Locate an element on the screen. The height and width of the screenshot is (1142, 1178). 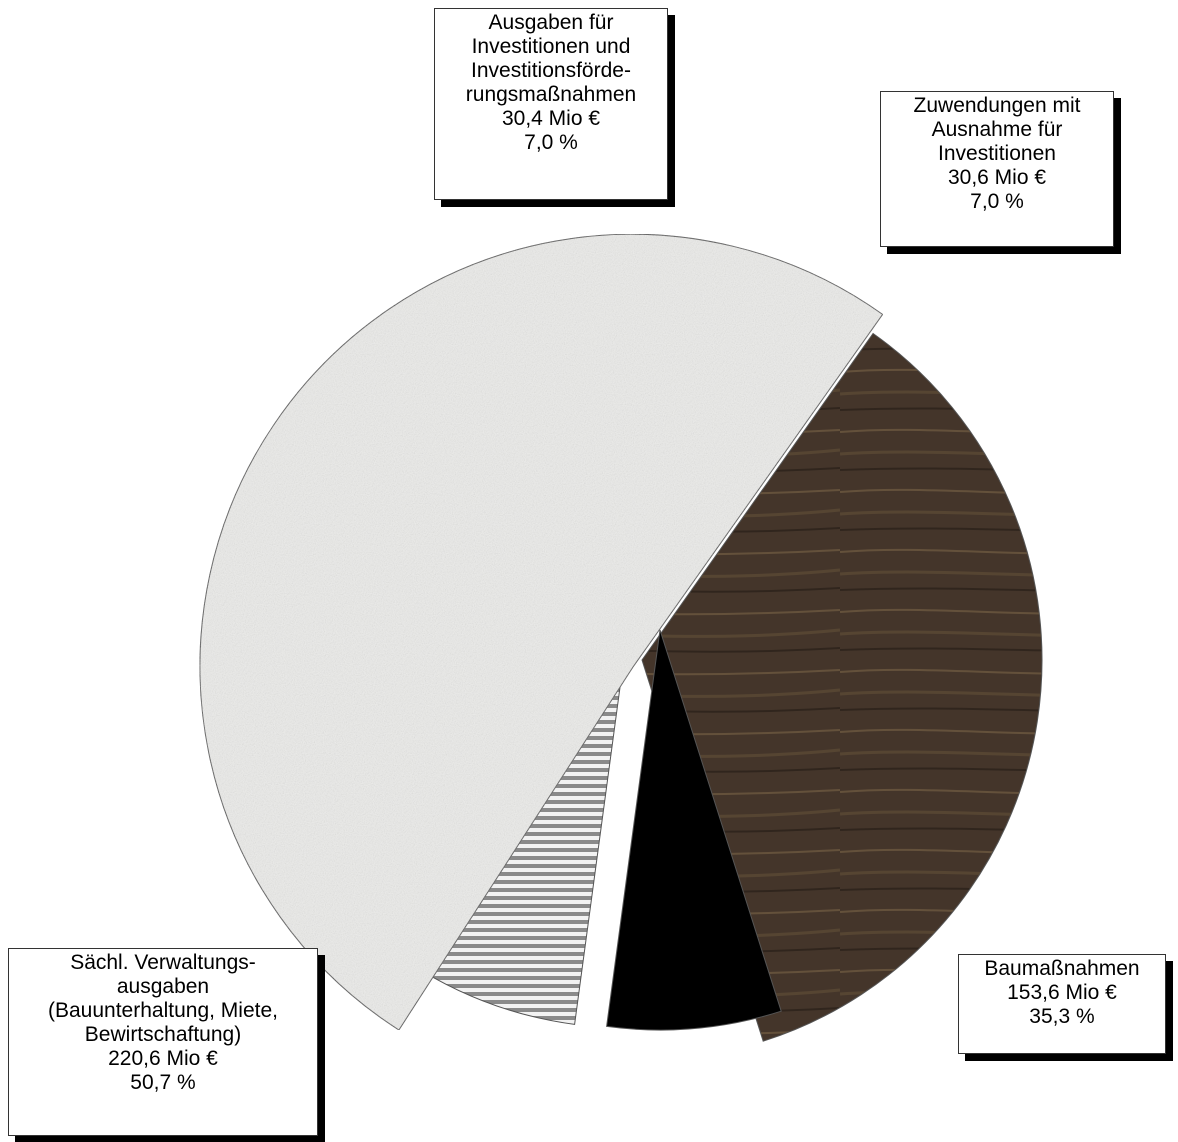
slice-value: 153,6 Mio € is located at coordinates (1062, 992).